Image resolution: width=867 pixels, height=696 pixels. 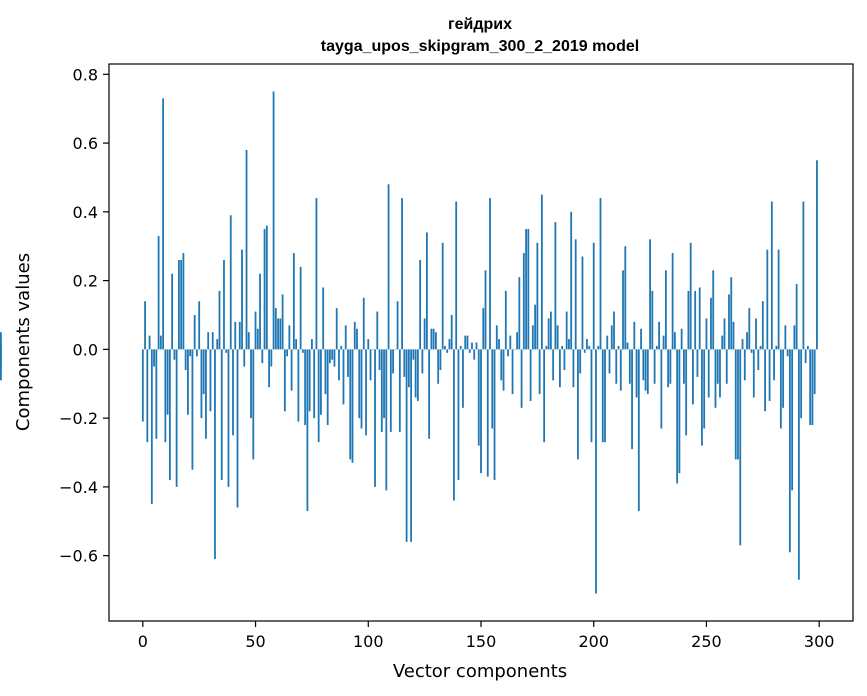 I want to click on y-tick-label: 0.0, so click(x=85, y=349).